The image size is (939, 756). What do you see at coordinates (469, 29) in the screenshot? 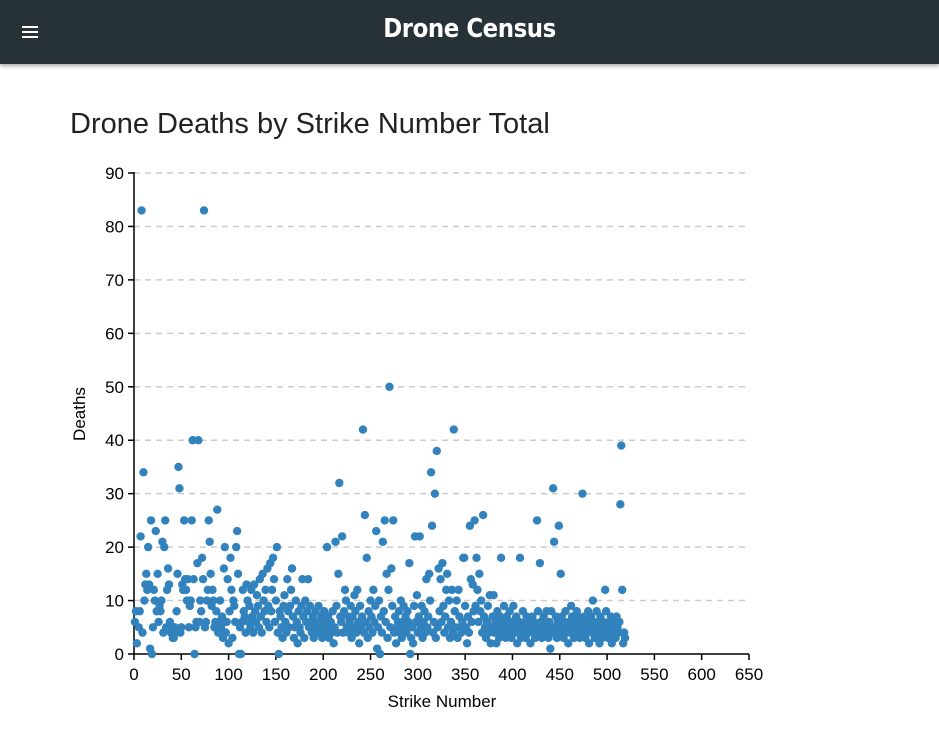
I see `app-title: Drone Census` at bounding box center [469, 29].